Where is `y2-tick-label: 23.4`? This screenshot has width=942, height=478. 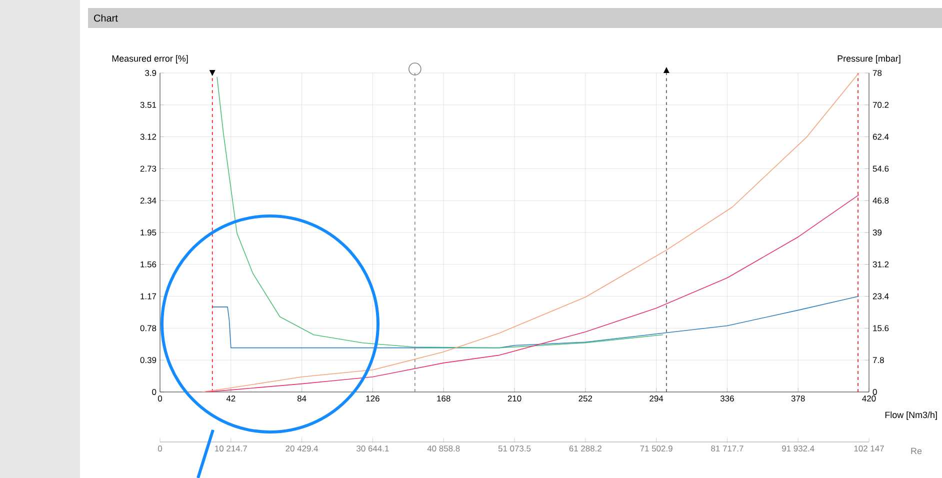
y2-tick-label: 23.4 is located at coordinates (880, 296).